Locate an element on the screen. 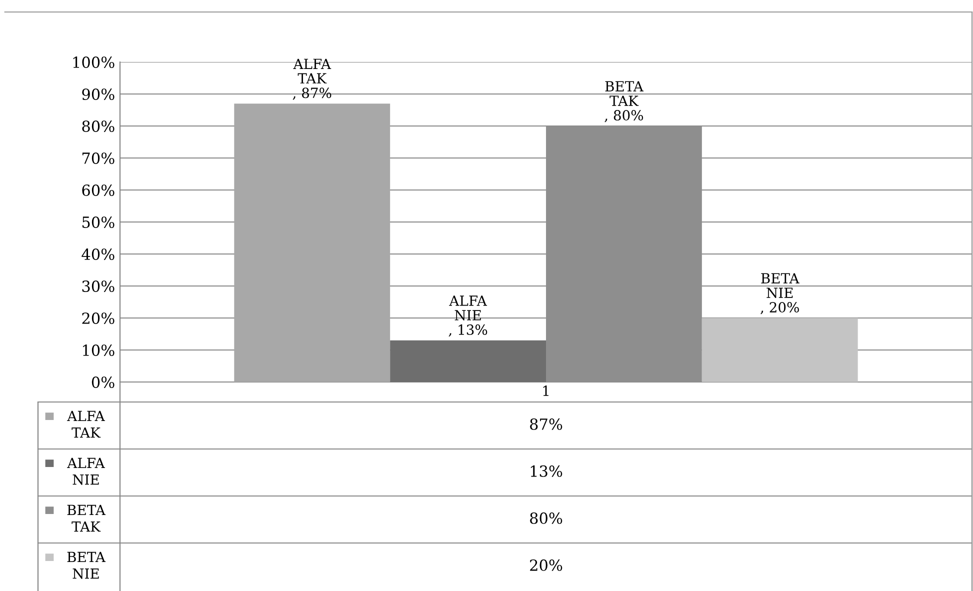  y-tick-label: 0% is located at coordinates (103, 382).